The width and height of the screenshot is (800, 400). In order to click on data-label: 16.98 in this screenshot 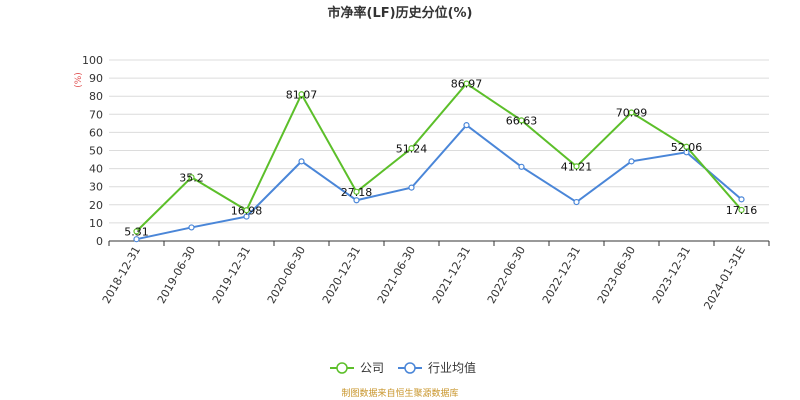, I will do `click(247, 210)`.